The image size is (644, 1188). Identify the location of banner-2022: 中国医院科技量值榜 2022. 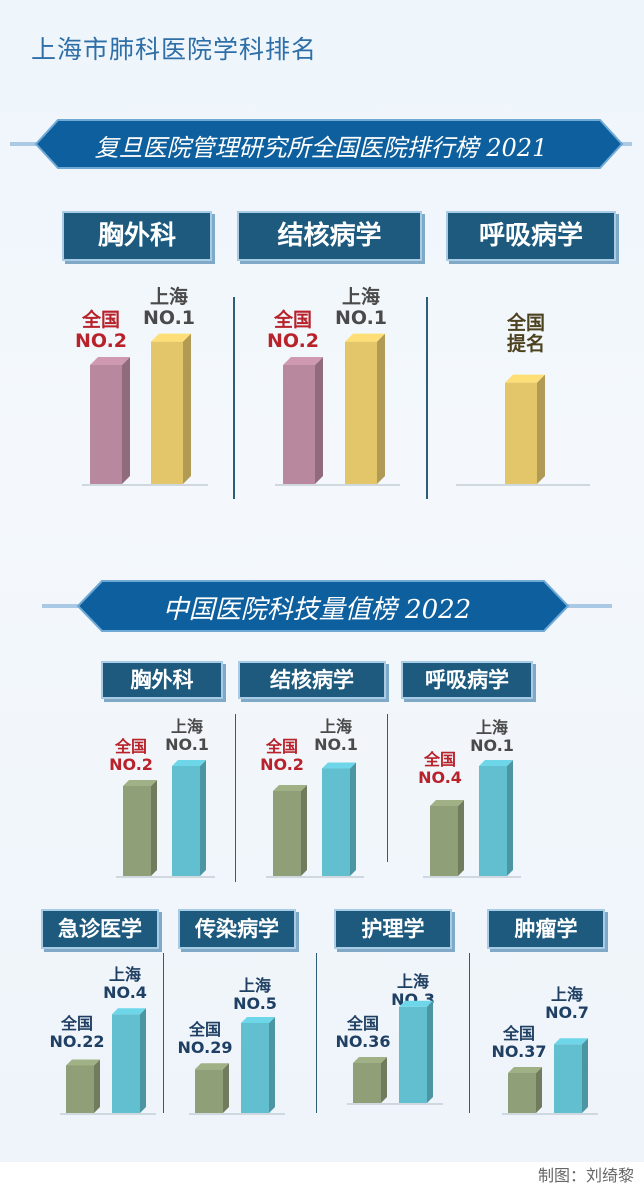
(327, 606).